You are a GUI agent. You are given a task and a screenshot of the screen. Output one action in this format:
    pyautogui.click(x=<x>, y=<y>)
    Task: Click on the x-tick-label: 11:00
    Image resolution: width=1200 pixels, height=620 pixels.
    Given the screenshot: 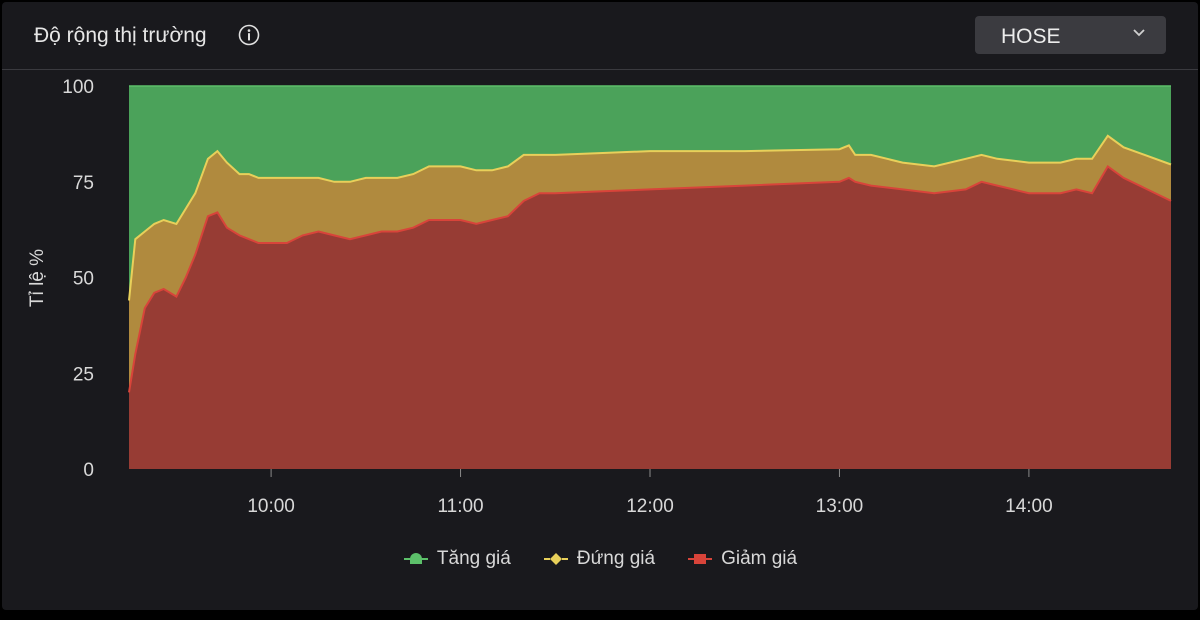 What is the action you would take?
    pyautogui.click(x=460, y=506)
    